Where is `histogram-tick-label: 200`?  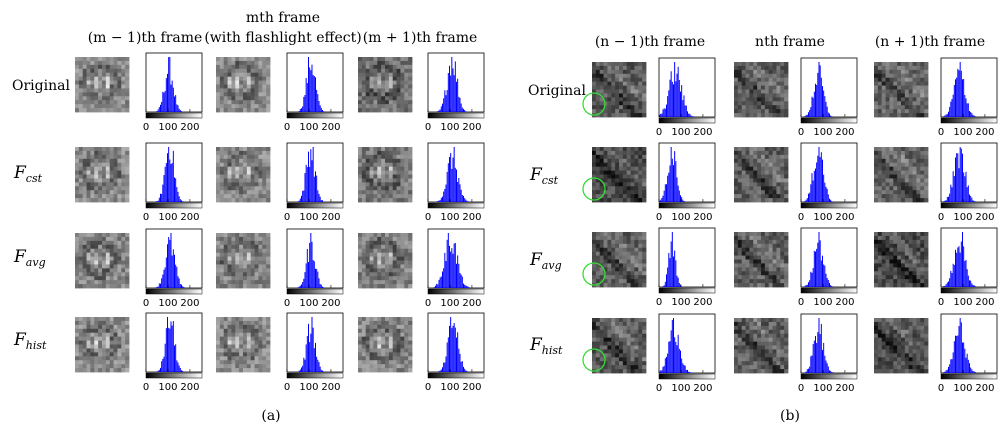
histogram-tick-label: 200 is located at coordinates (984, 132).